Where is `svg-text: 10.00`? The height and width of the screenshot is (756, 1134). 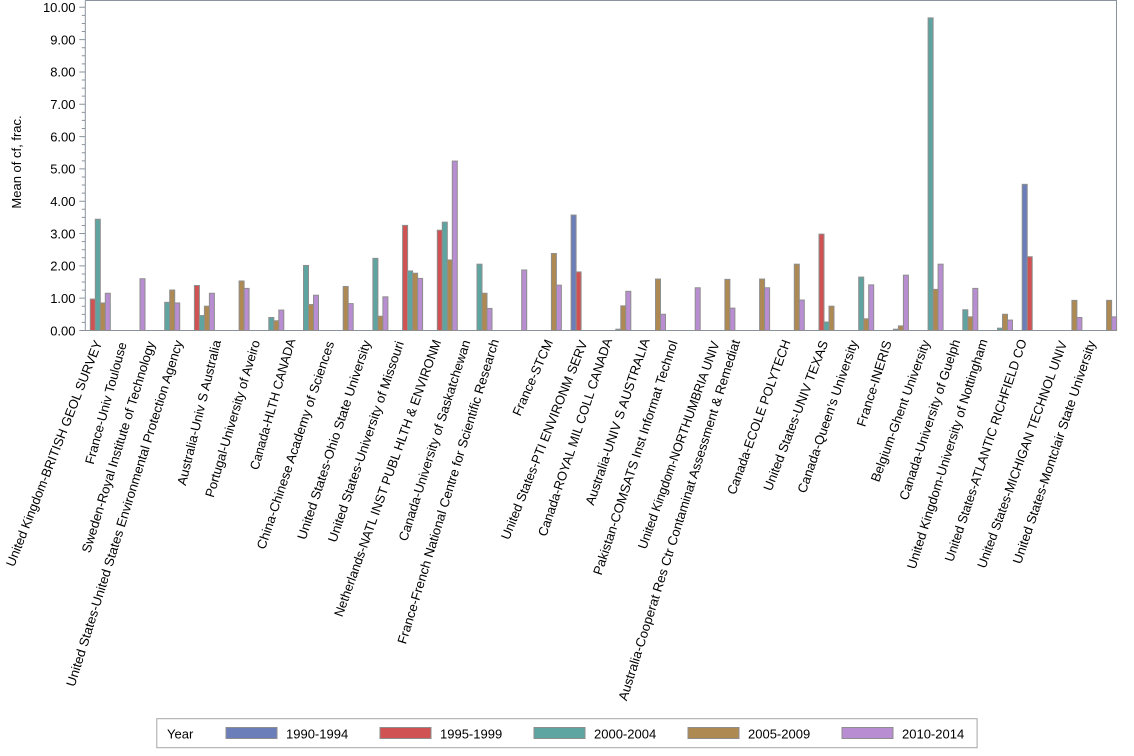
svg-text: 10.00 is located at coordinates (59, 7).